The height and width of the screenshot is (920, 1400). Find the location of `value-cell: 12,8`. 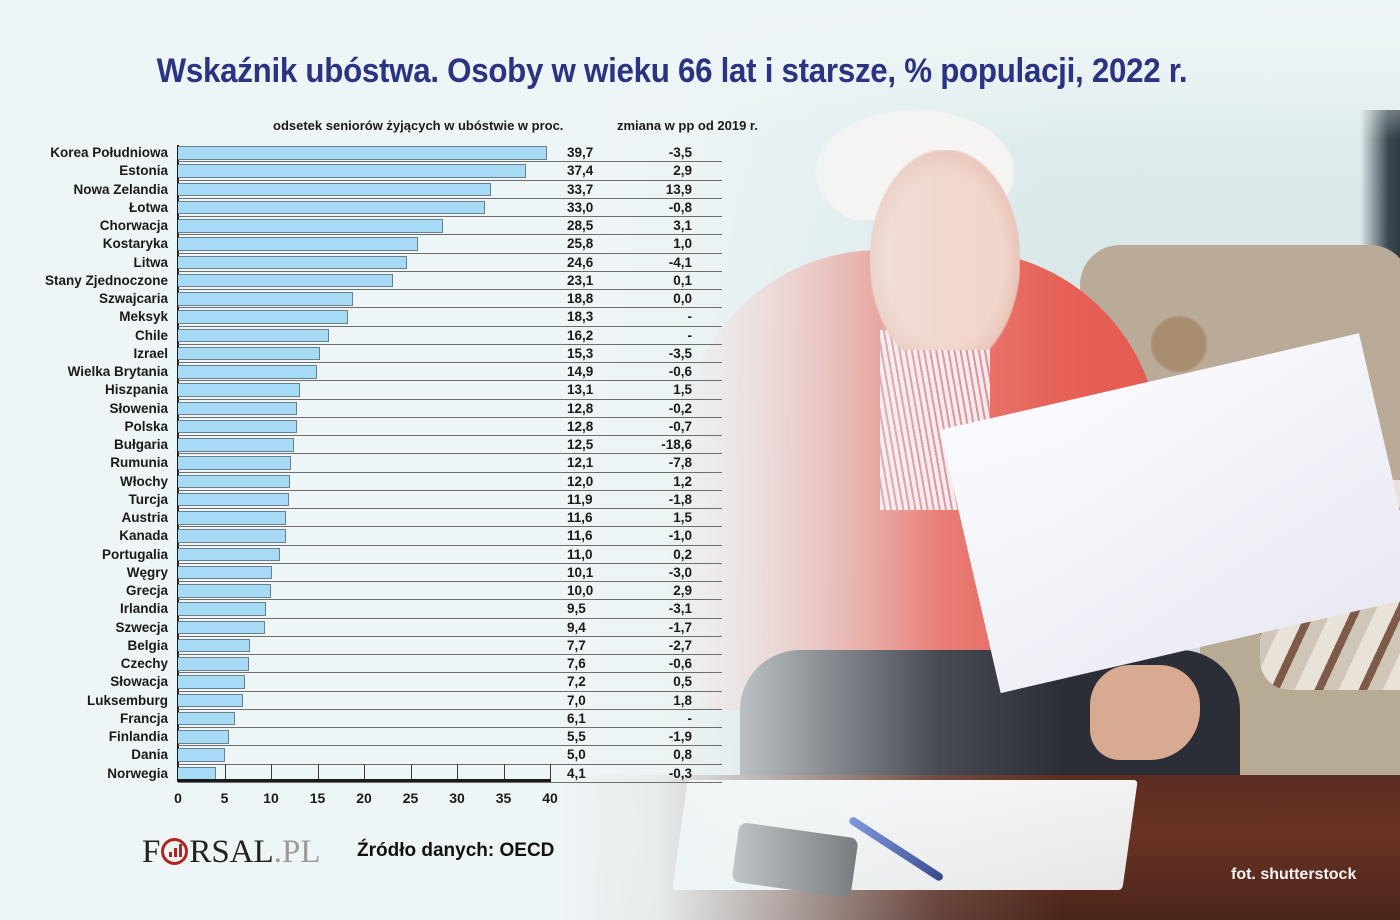

value-cell: 12,8 is located at coordinates (580, 426).